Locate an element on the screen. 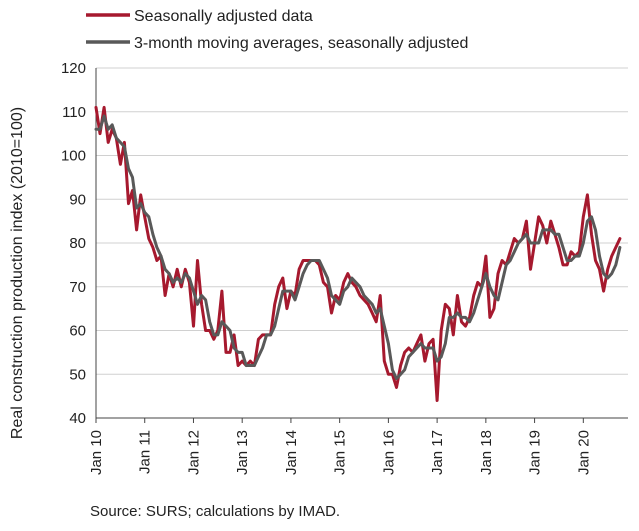 Image resolution: width=639 pixels, height=531 pixels. x-tick-label: Jan 13 is located at coordinates (242, 452).